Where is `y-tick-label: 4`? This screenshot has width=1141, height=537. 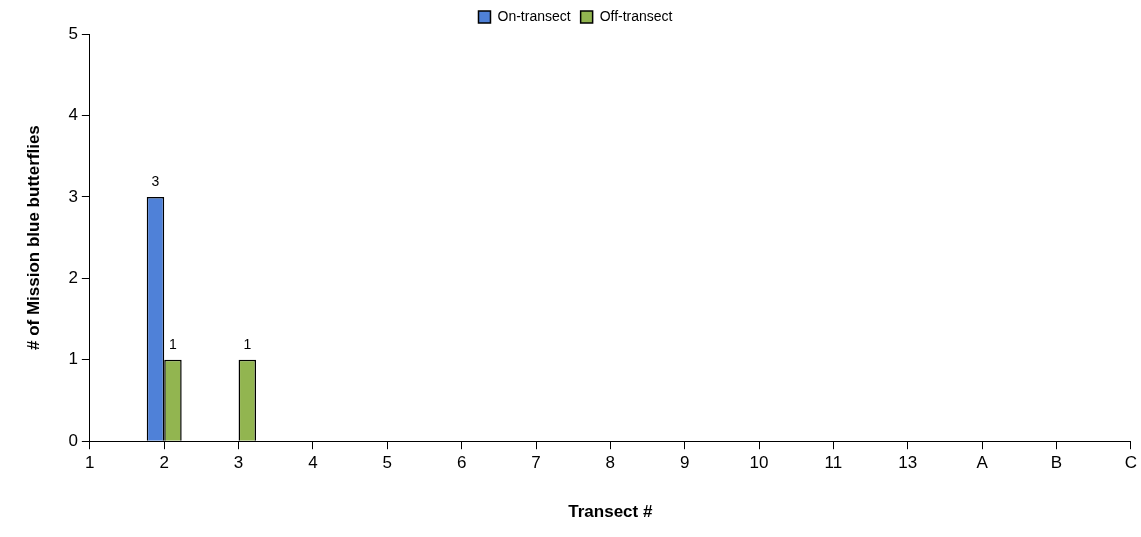 y-tick-label: 4 is located at coordinates (73, 115).